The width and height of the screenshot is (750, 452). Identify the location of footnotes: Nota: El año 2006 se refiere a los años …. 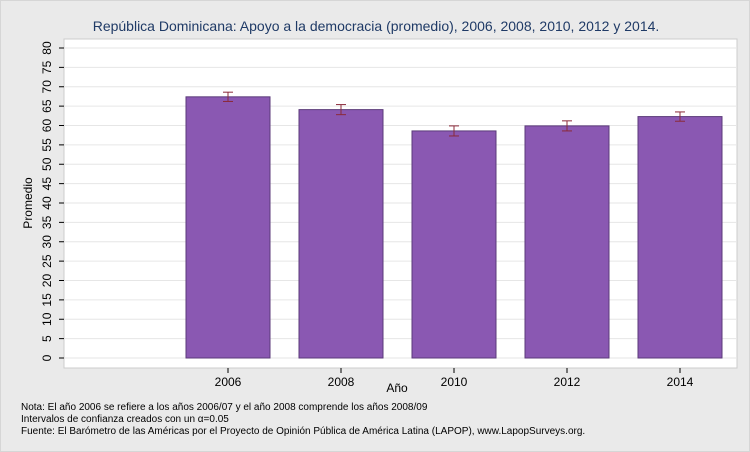
(303, 420).